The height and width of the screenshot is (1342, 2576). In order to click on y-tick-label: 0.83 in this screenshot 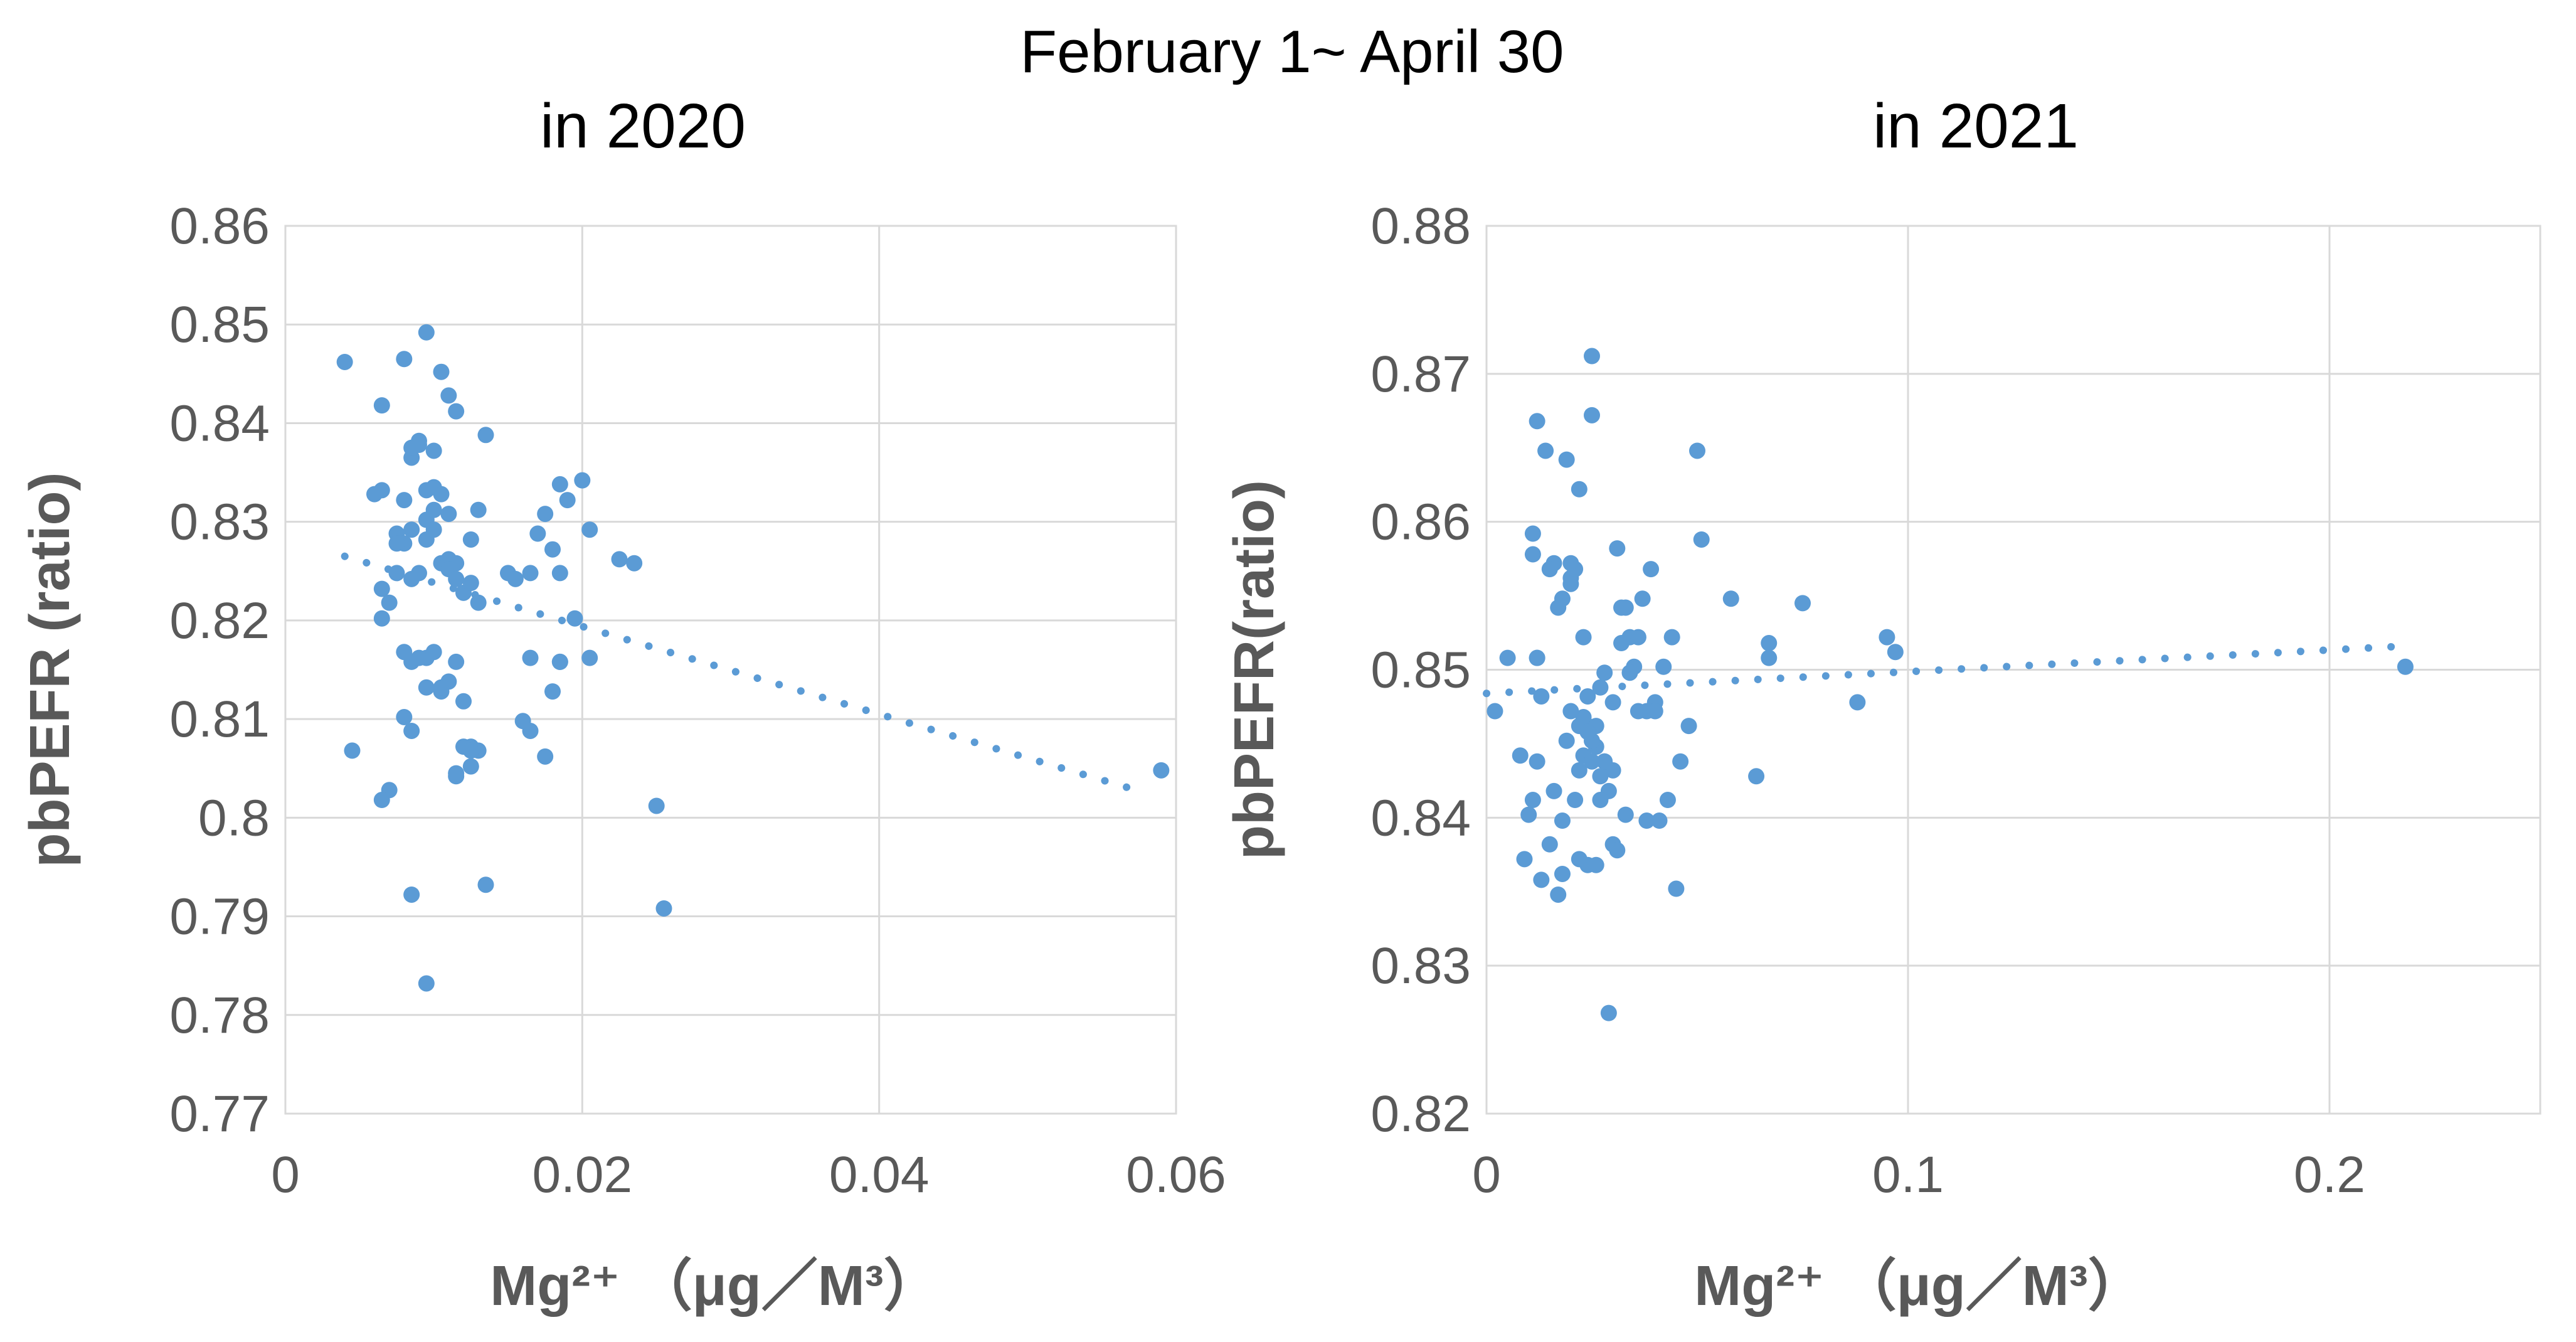, I will do `click(1420, 965)`.